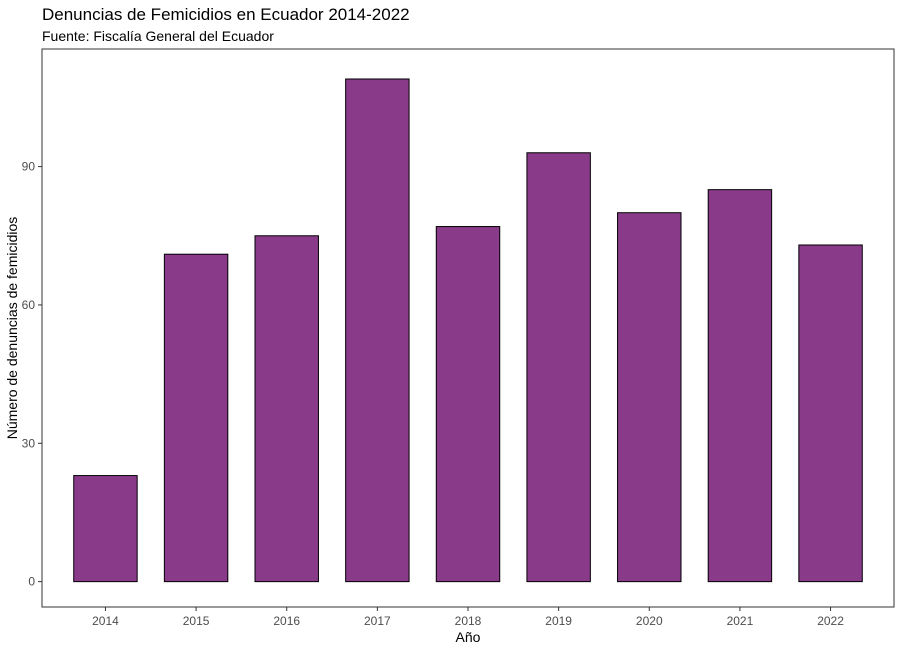  Describe the element at coordinates (29, 305) in the screenshot. I see `y-tick-label: 60` at that location.